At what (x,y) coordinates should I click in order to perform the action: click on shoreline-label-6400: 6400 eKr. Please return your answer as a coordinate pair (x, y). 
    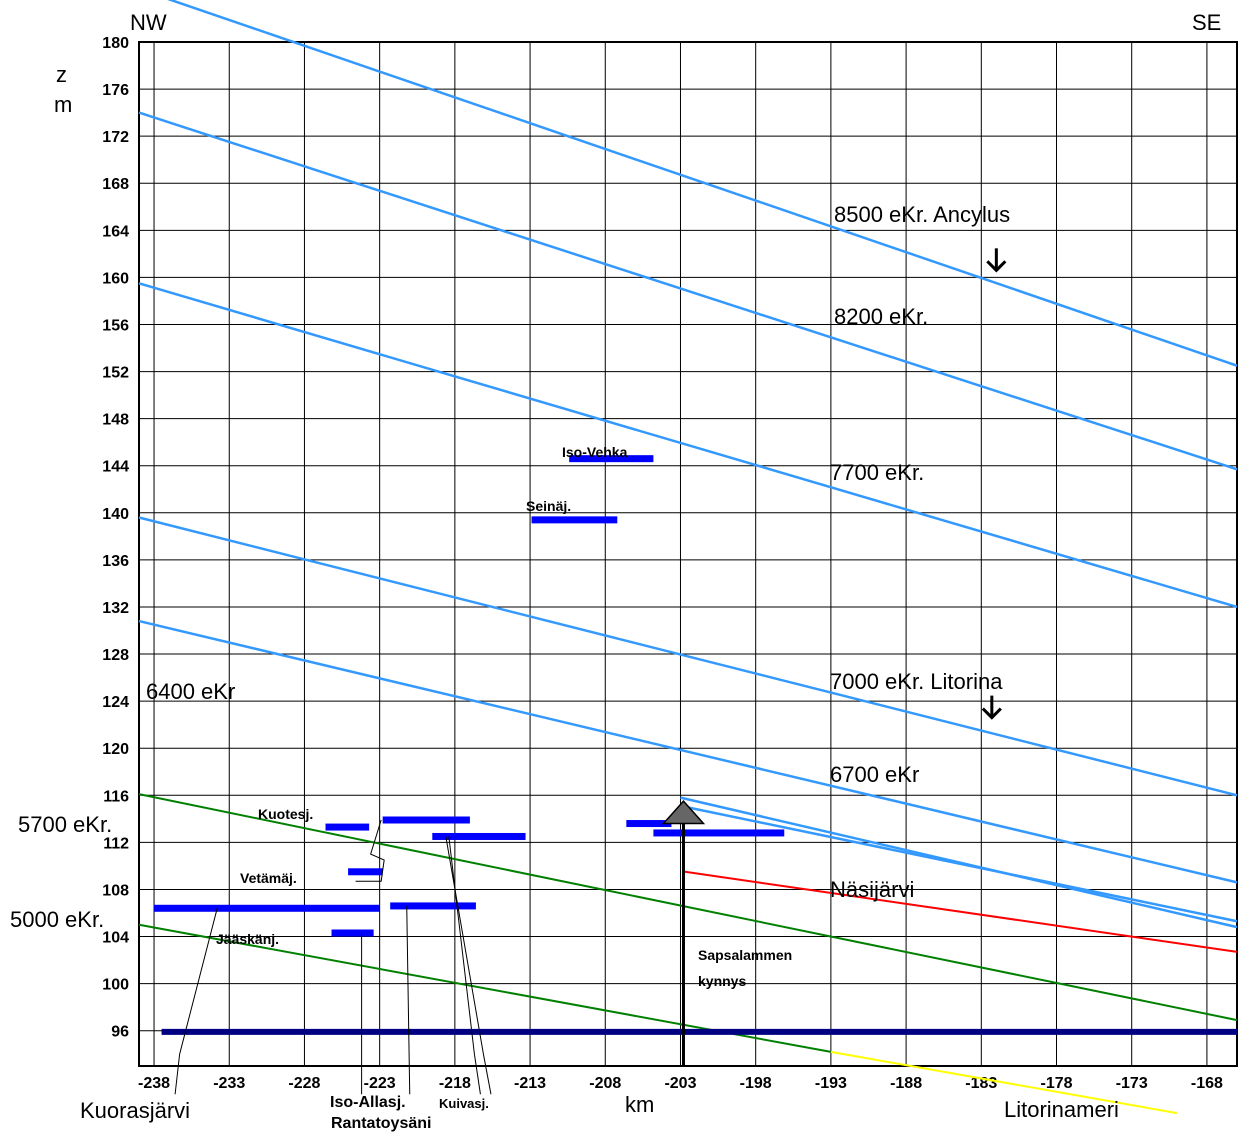
    Looking at the image, I should click on (190, 691).